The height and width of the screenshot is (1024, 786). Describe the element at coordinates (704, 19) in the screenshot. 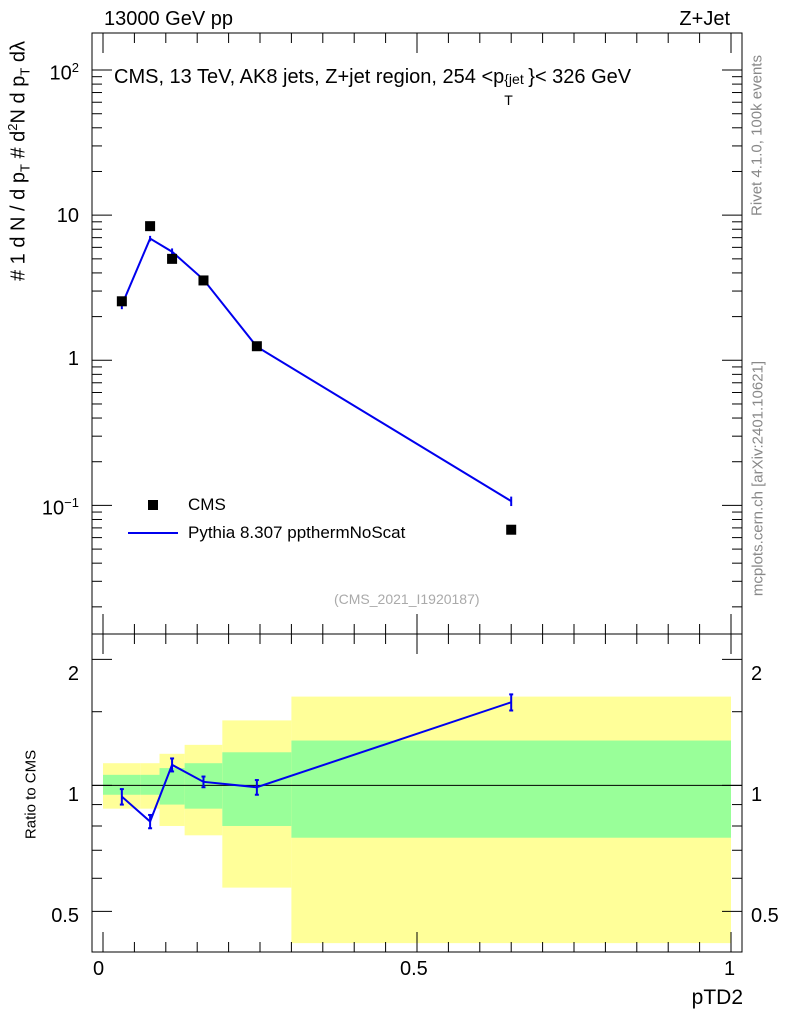

I see `process-label: Z+Jet` at that location.